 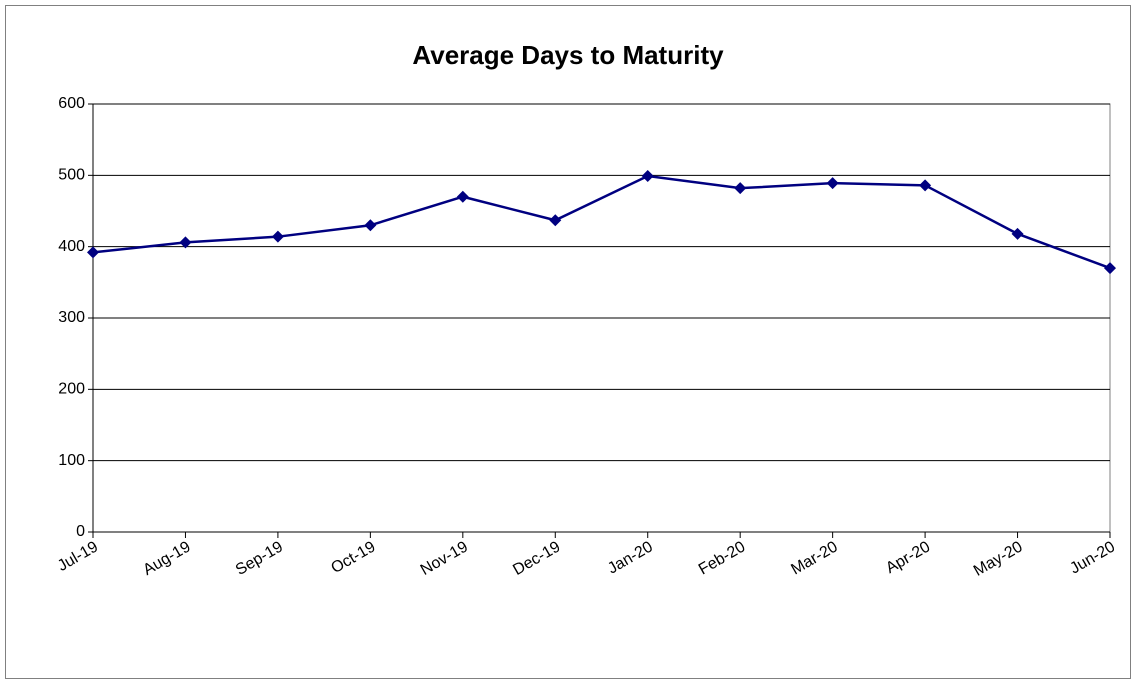 I want to click on y-tick-label: 400, so click(x=71, y=246).